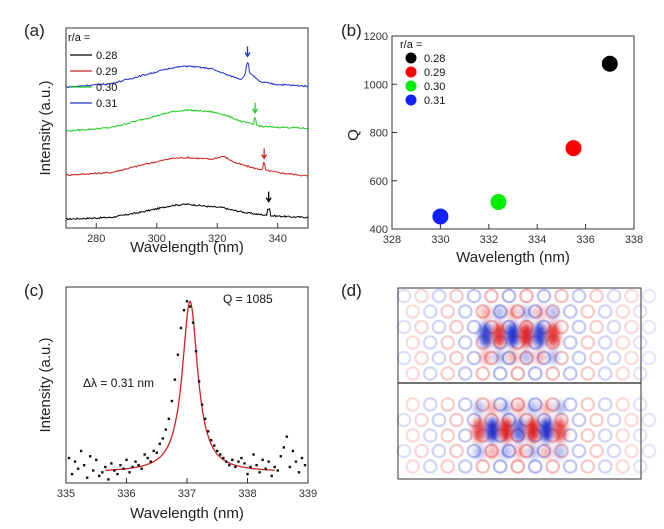 The width and height of the screenshot is (664, 529). What do you see at coordinates (379, 230) in the screenshot?
I see `panel-b-ytick-label: 400` at bounding box center [379, 230].